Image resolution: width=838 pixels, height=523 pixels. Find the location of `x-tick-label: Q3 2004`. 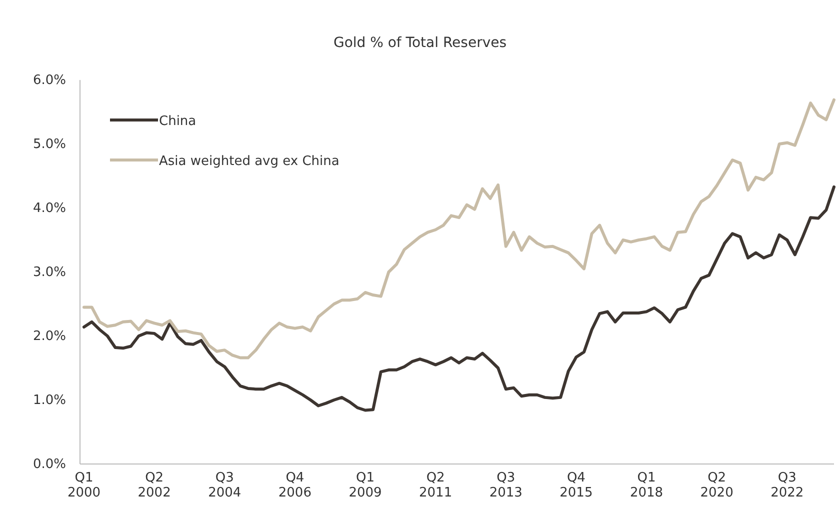

x-tick-label: Q3 2004 is located at coordinates (225, 485).